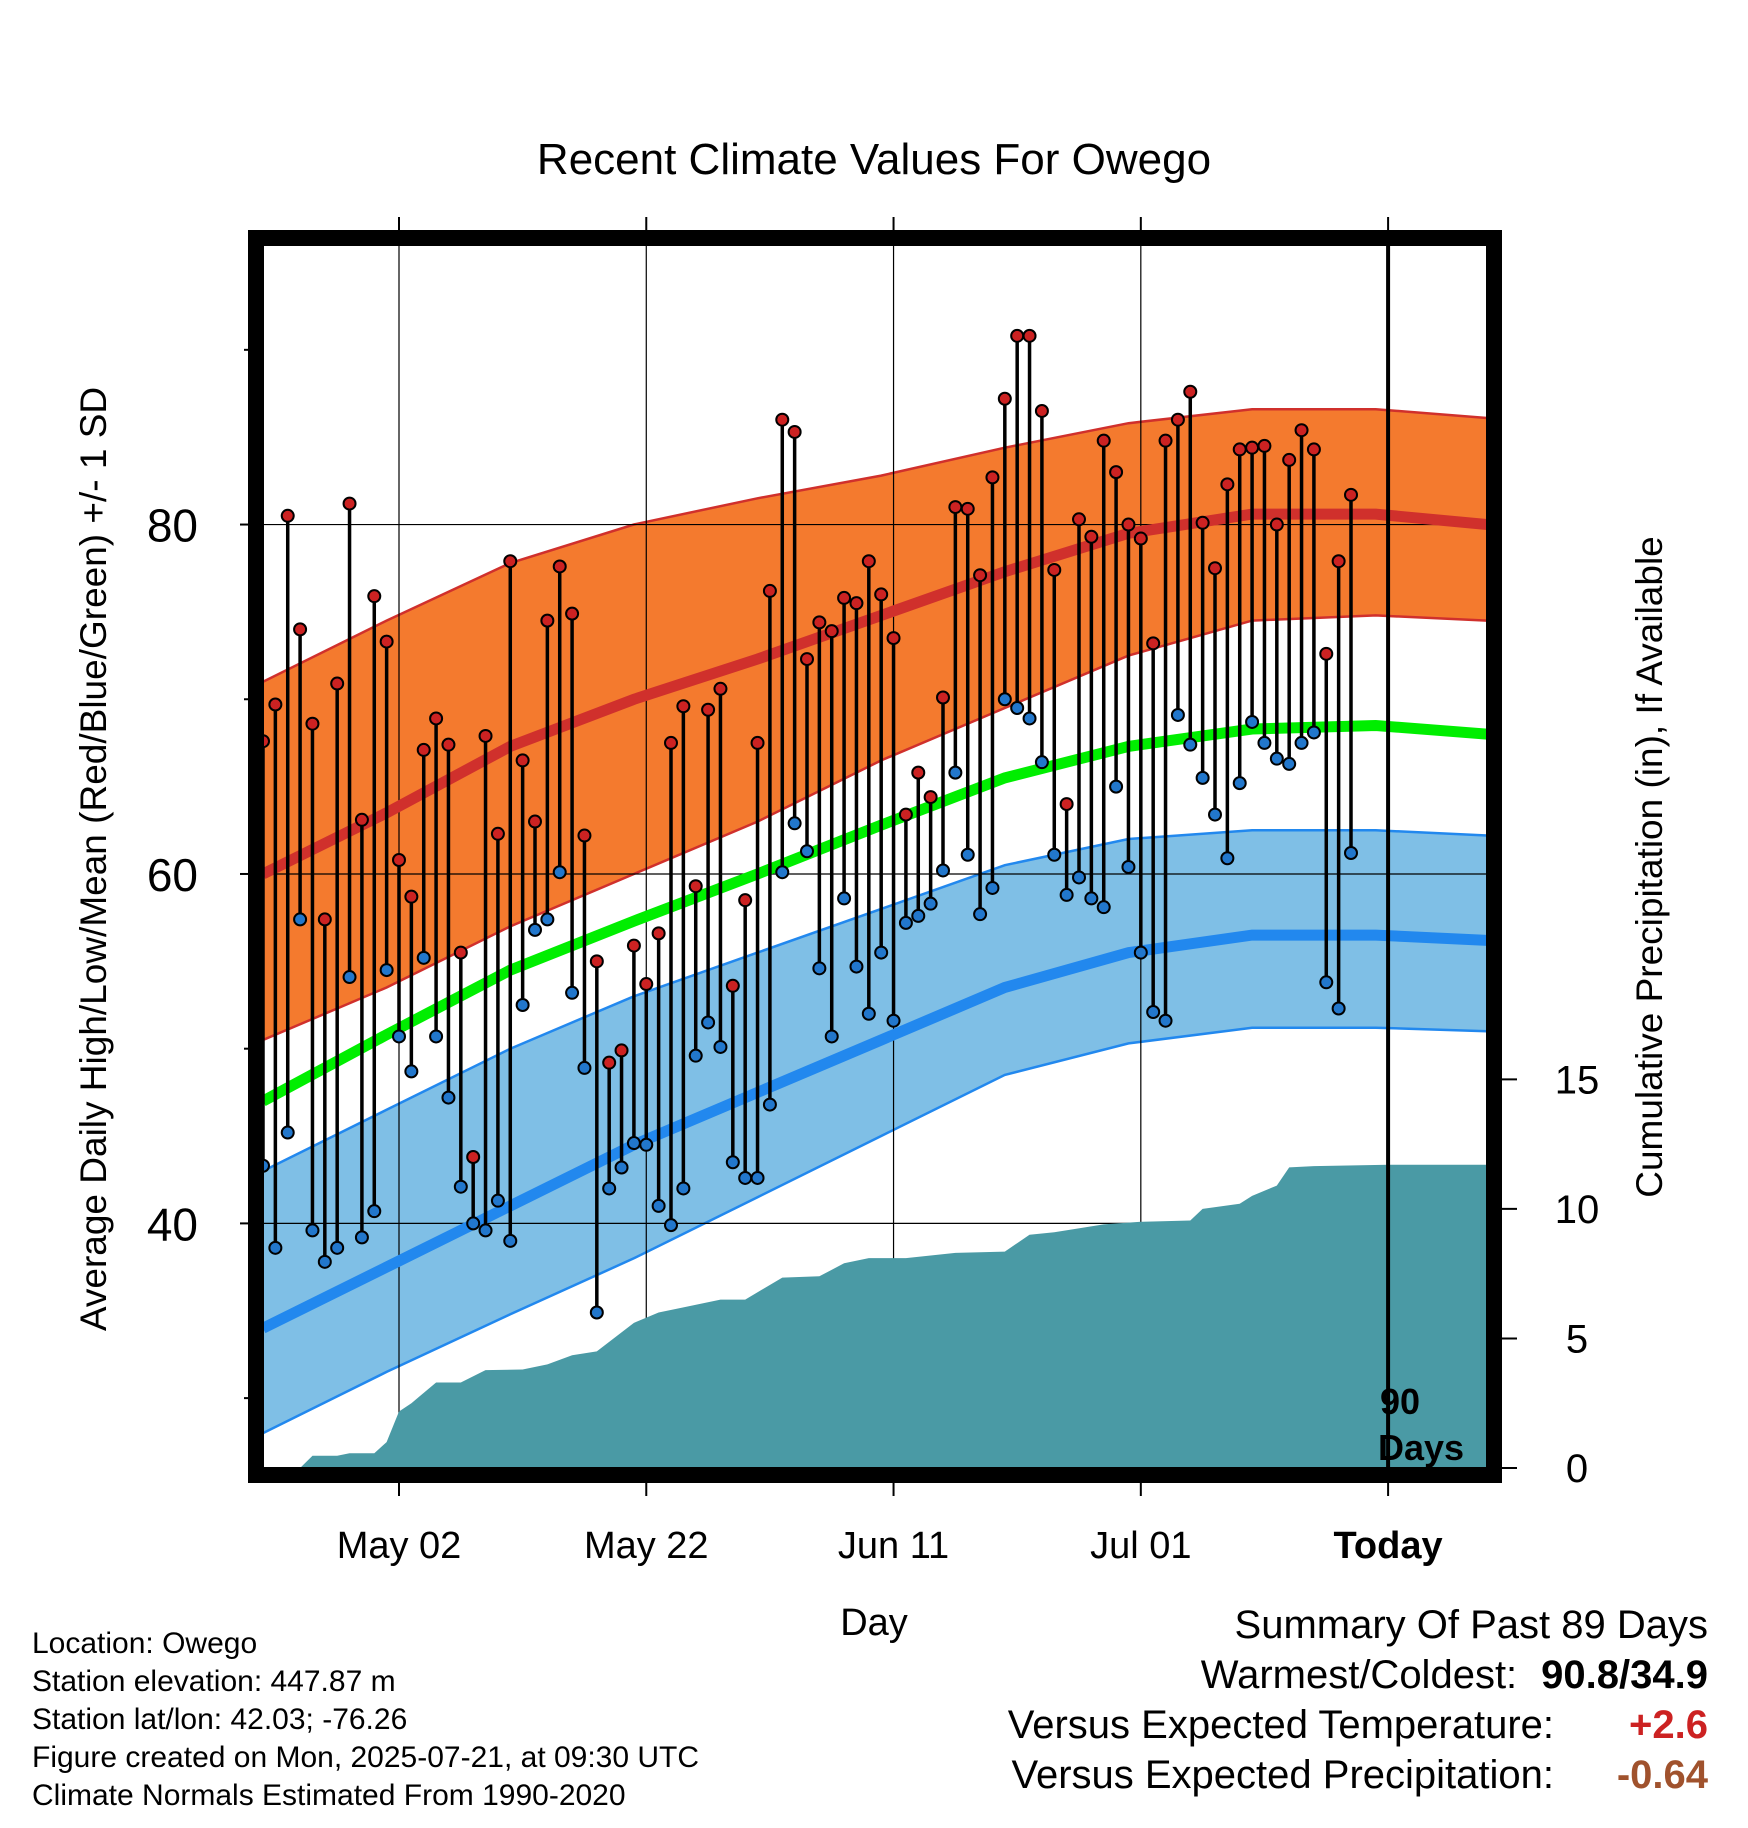 This screenshot has height=1828, width=1748. Describe the element at coordinates (893, 1546) in the screenshot. I see `x-tick-label: Jun 11` at that location.